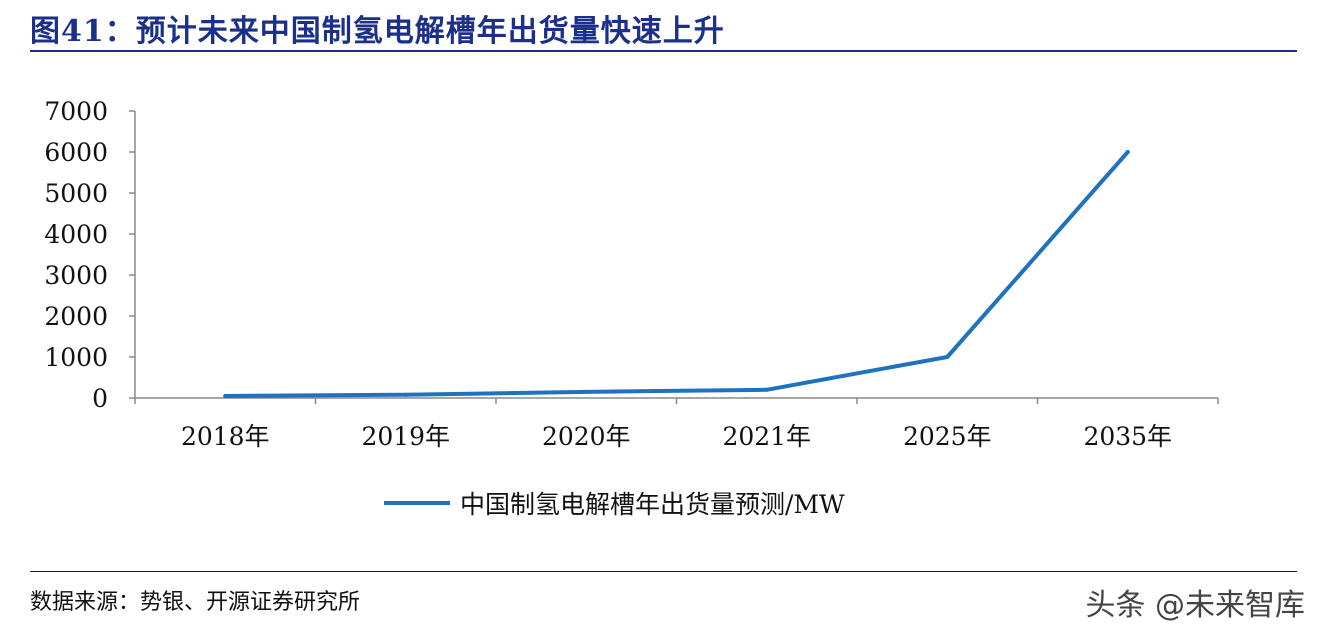 This screenshot has height=636, width=1327. What do you see at coordinates (76, 275) in the screenshot?
I see `y-tick-label: 3000` at bounding box center [76, 275].